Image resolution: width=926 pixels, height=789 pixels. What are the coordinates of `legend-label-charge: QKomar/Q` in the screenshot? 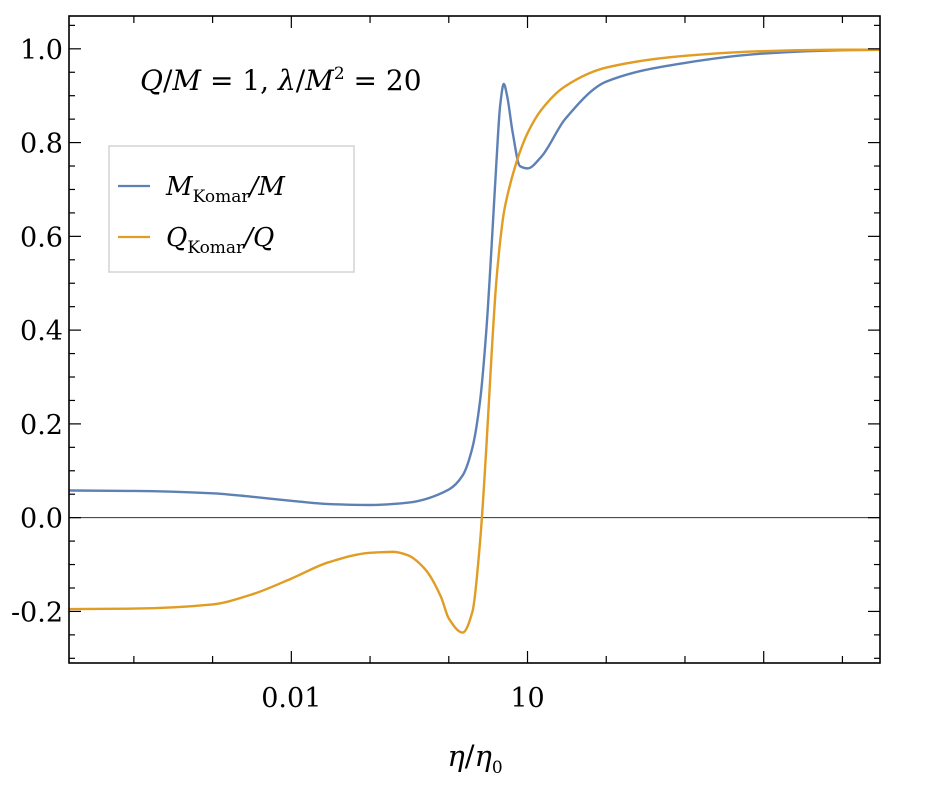 It's located at (220, 240).